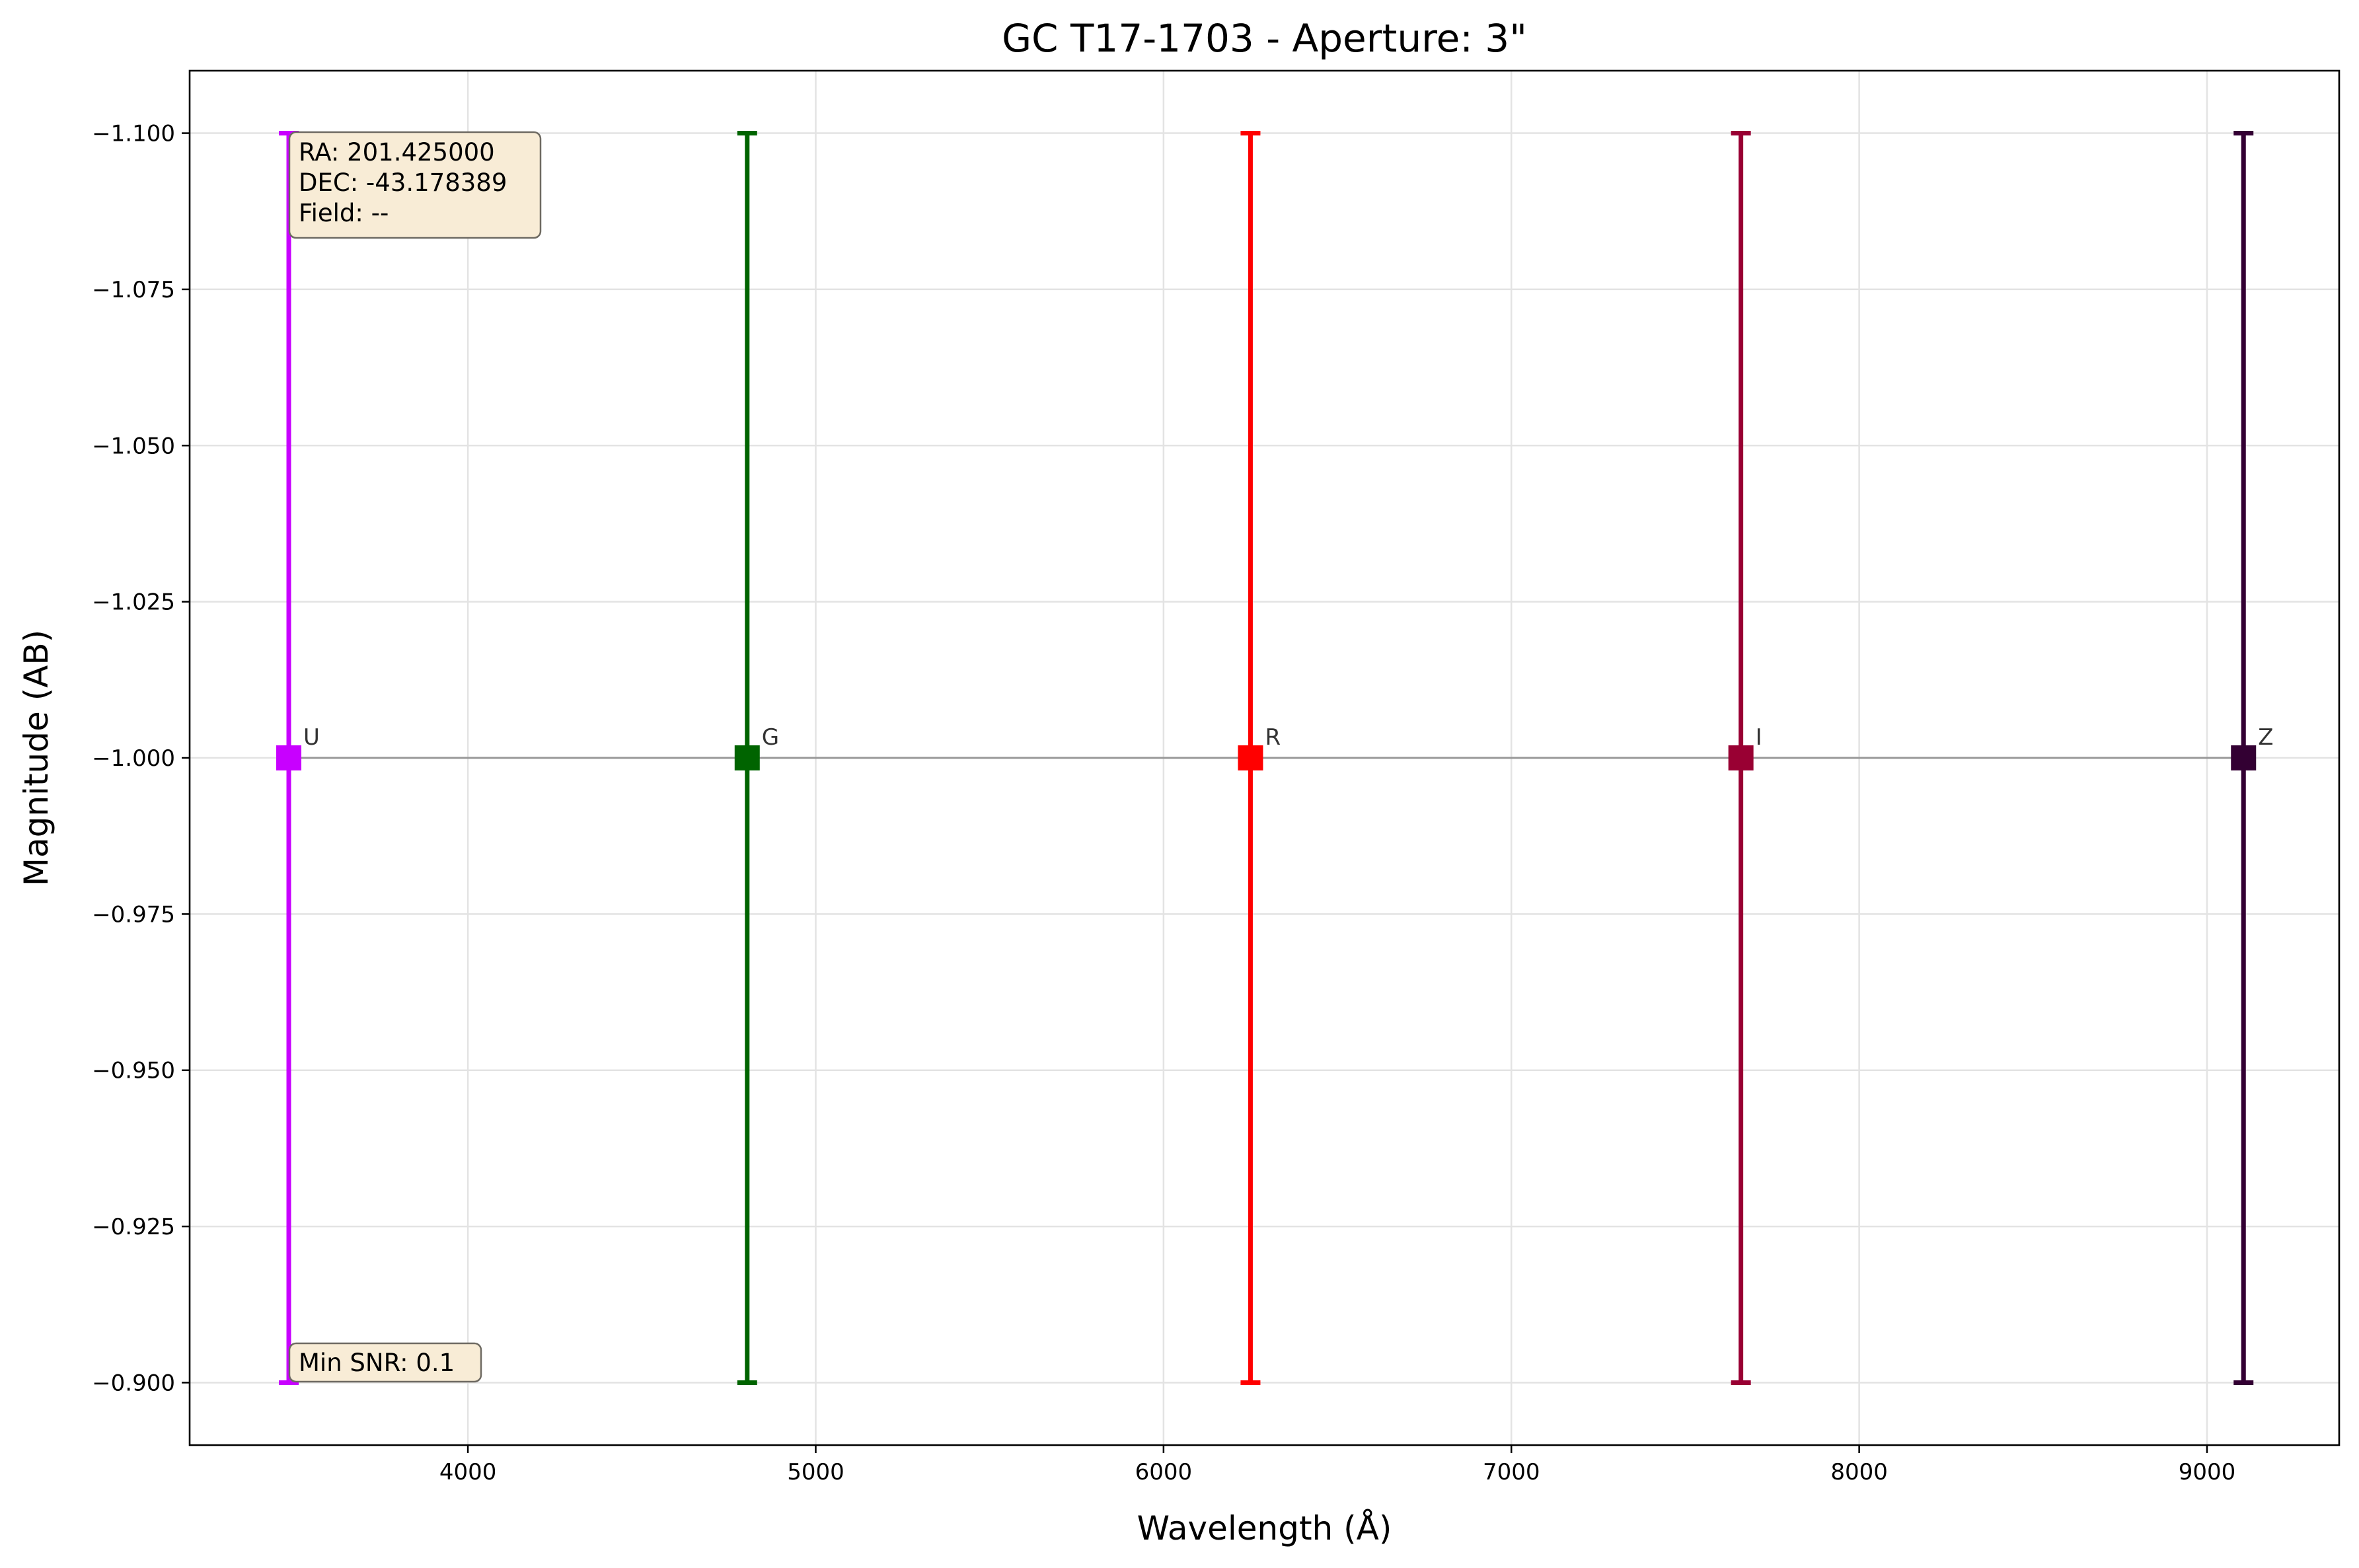 The height and width of the screenshot is (1568, 2359). What do you see at coordinates (397, 152) in the screenshot?
I see `info-ra: RA: 201.425000` at bounding box center [397, 152].